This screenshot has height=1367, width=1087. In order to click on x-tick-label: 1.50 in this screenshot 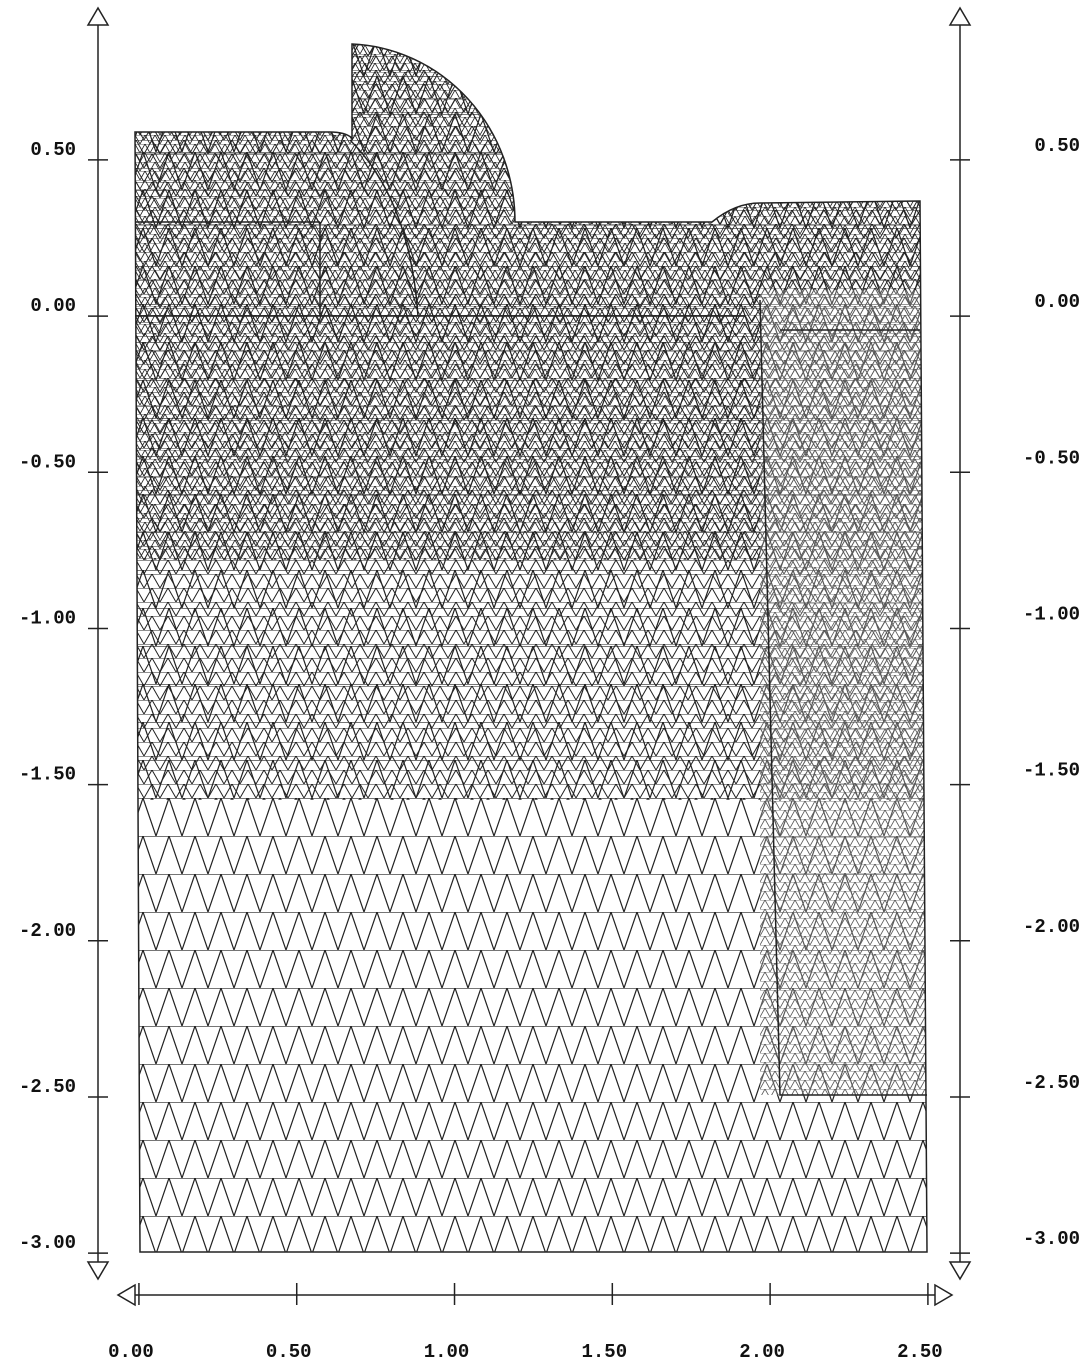, I will do `click(605, 1352)`.